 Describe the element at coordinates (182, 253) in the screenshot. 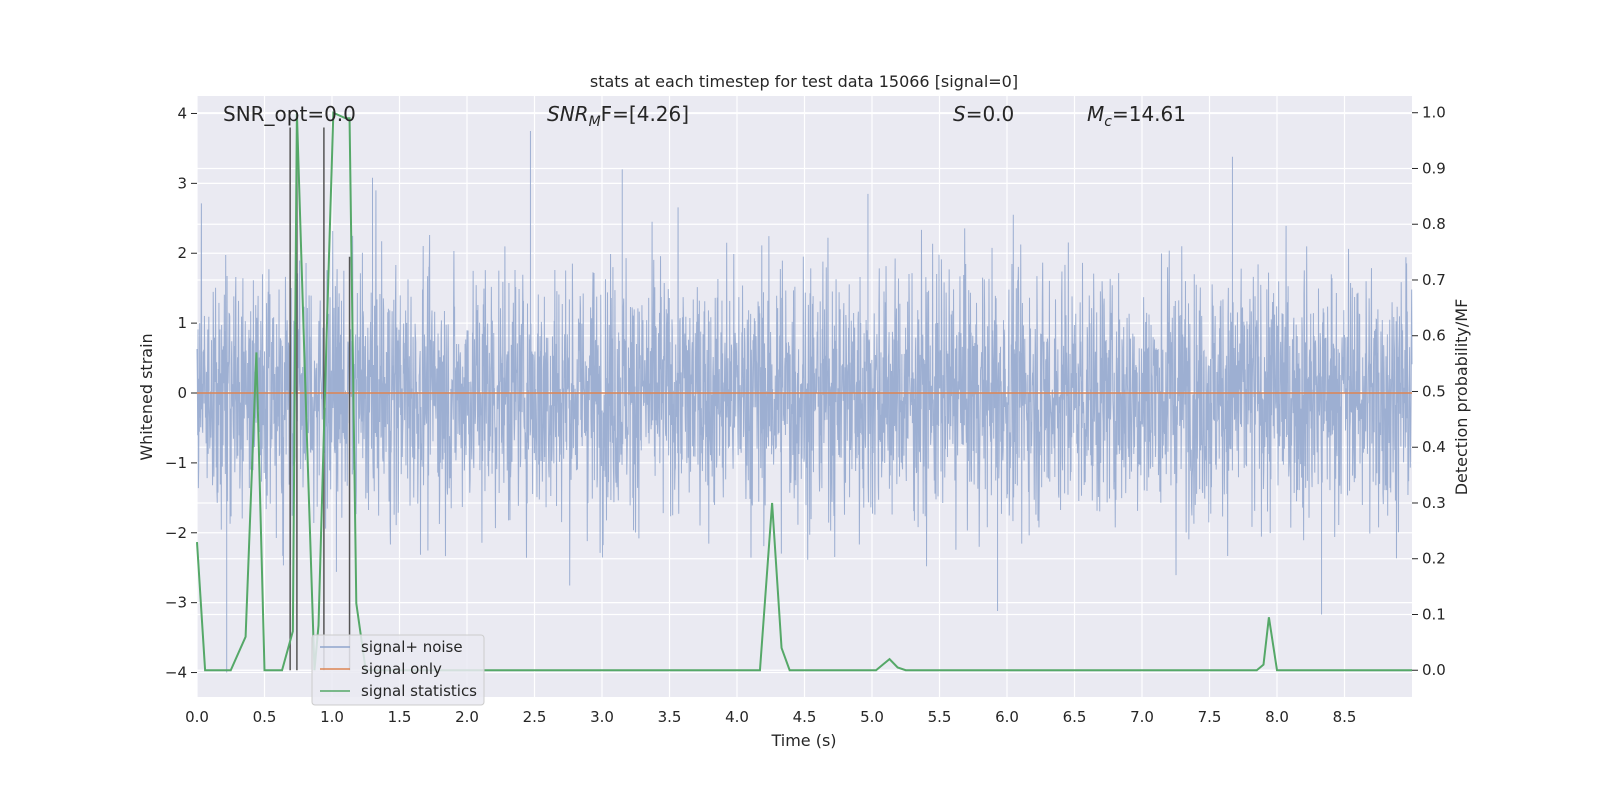

I see `y-tick-label: 2` at that location.